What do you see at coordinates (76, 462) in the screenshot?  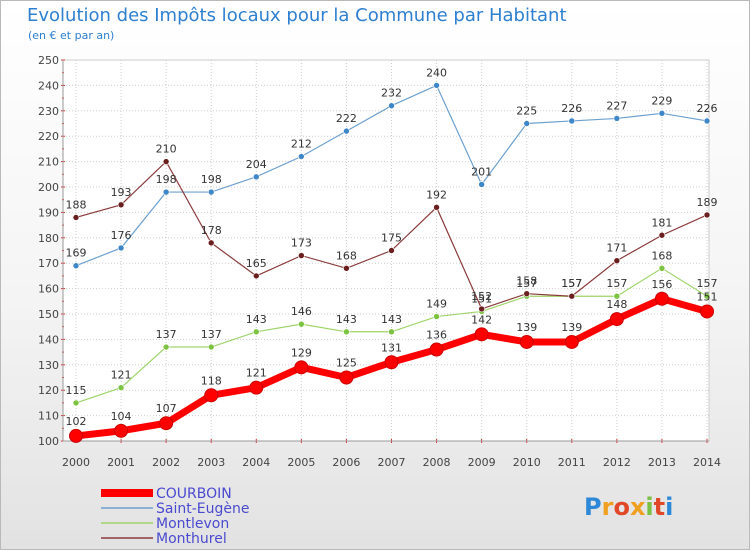 I see `x-tick-label: 2000` at bounding box center [76, 462].